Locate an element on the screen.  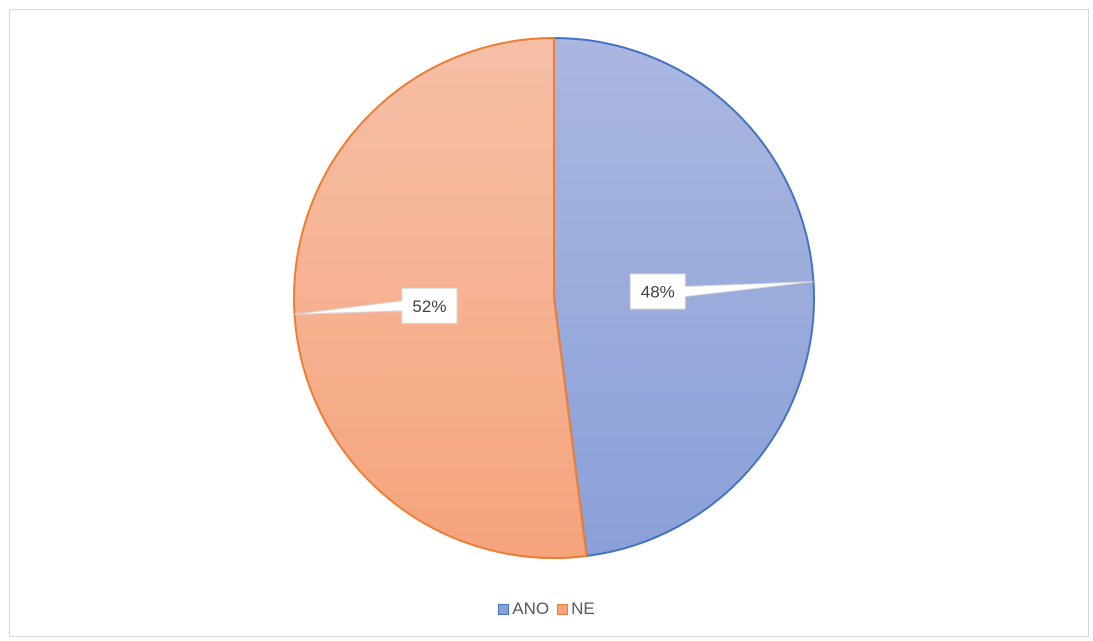
data-label-ne: 52% is located at coordinates (429, 306).